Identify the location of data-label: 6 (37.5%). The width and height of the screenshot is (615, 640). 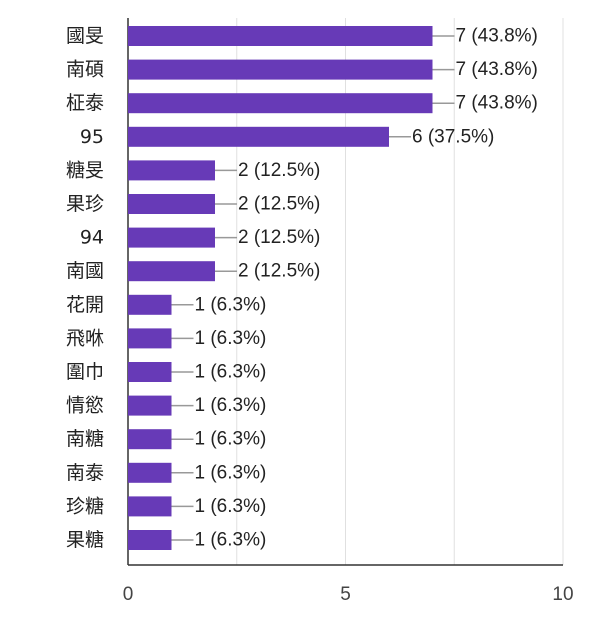
(453, 136).